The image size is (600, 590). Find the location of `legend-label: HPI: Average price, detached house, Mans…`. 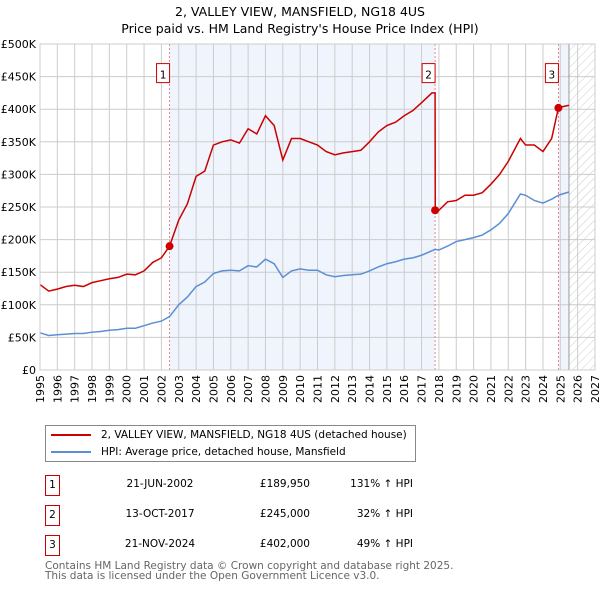

legend-label: HPI: Average price, detached house, Mans… is located at coordinates (223, 452).